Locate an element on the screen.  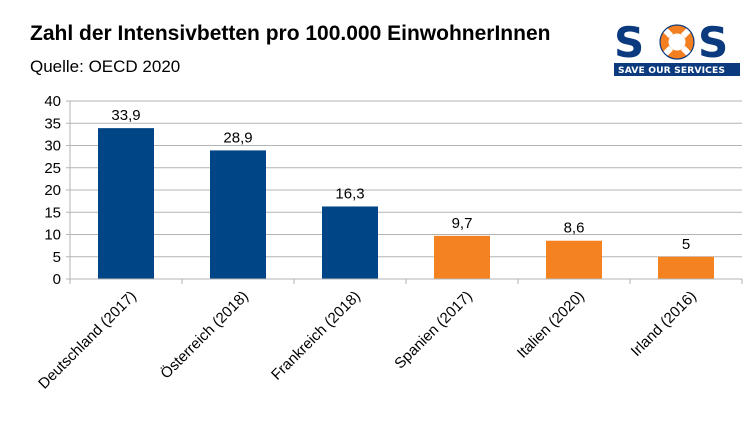
data-label: 8,6 is located at coordinates (574, 228).